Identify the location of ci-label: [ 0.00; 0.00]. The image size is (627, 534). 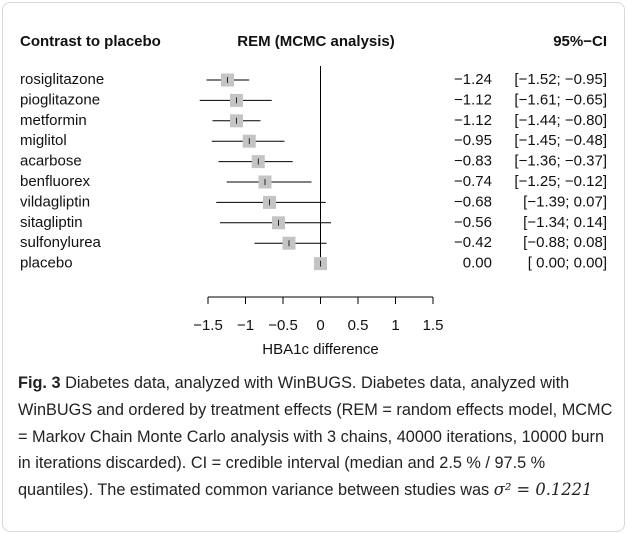
(567, 263).